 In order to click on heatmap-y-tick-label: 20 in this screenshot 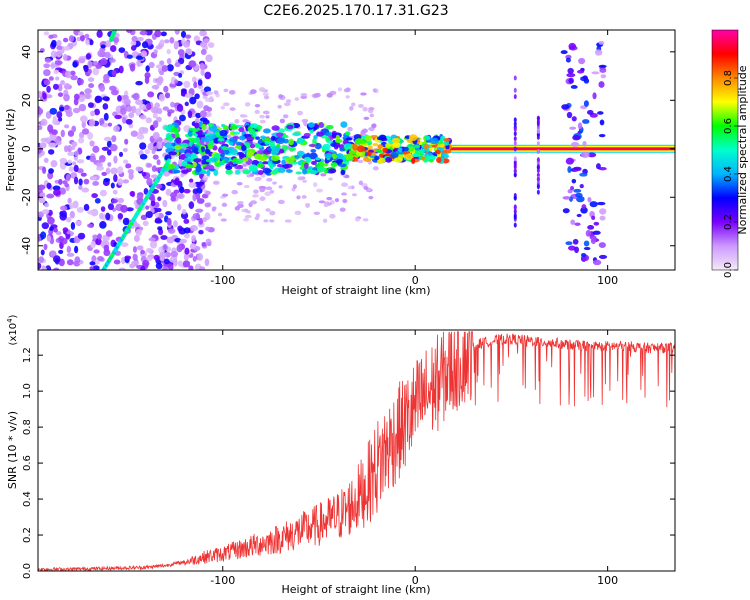, I will do `click(26, 100)`.